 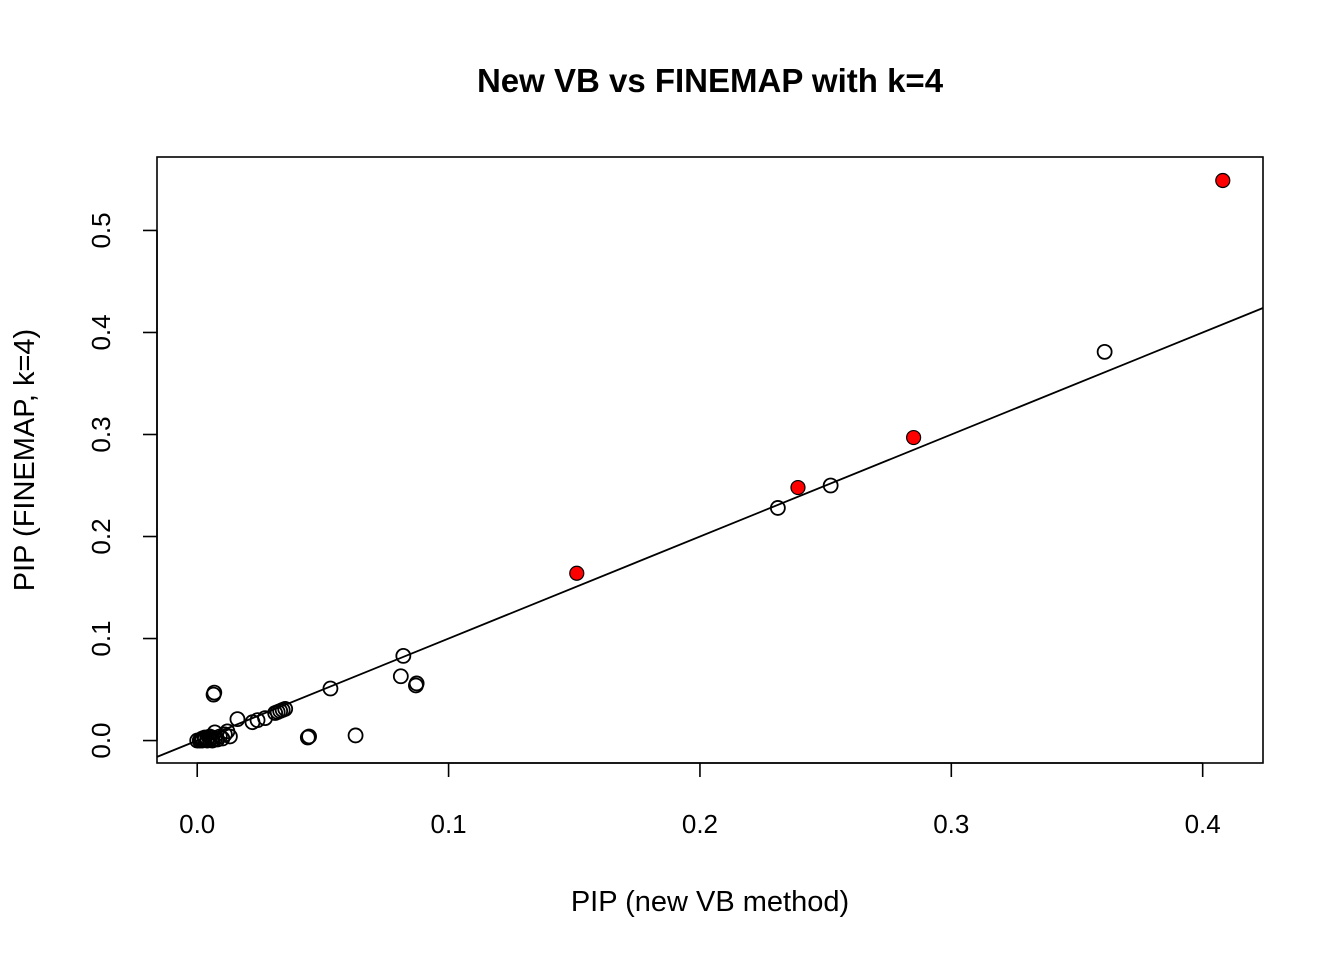 I want to click on x-axis-label: PIP (new VB method), so click(x=710, y=902).